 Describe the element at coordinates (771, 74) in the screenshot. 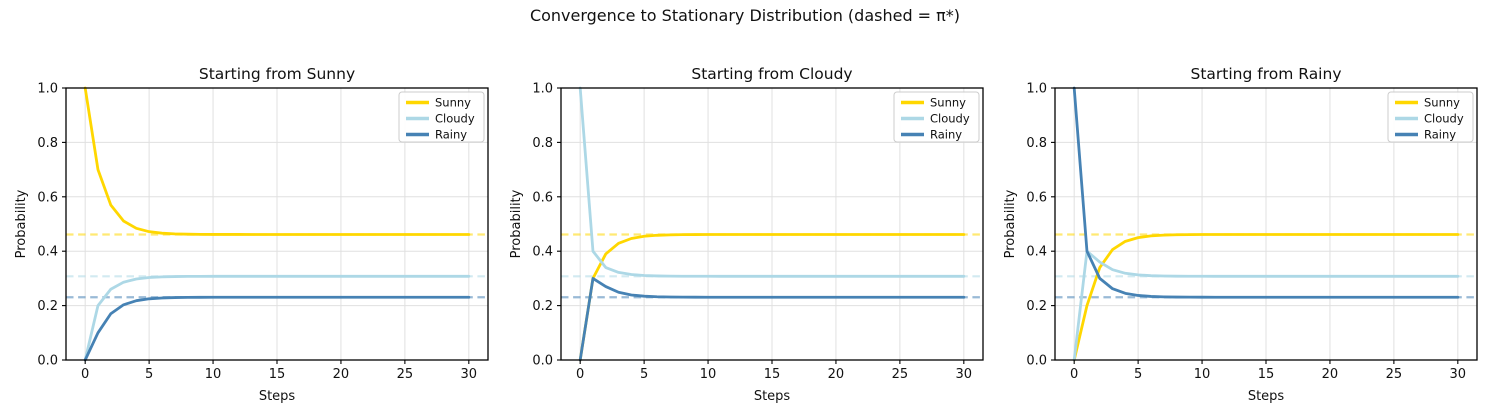

I see `subplot-title: Starting from Cloudy` at that location.